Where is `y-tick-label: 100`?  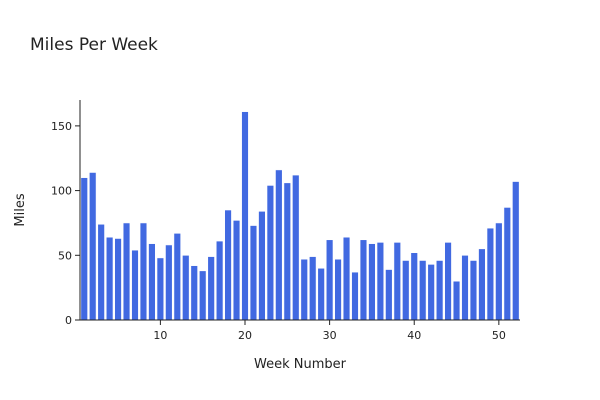 y-tick-label: 100 is located at coordinates (61, 191).